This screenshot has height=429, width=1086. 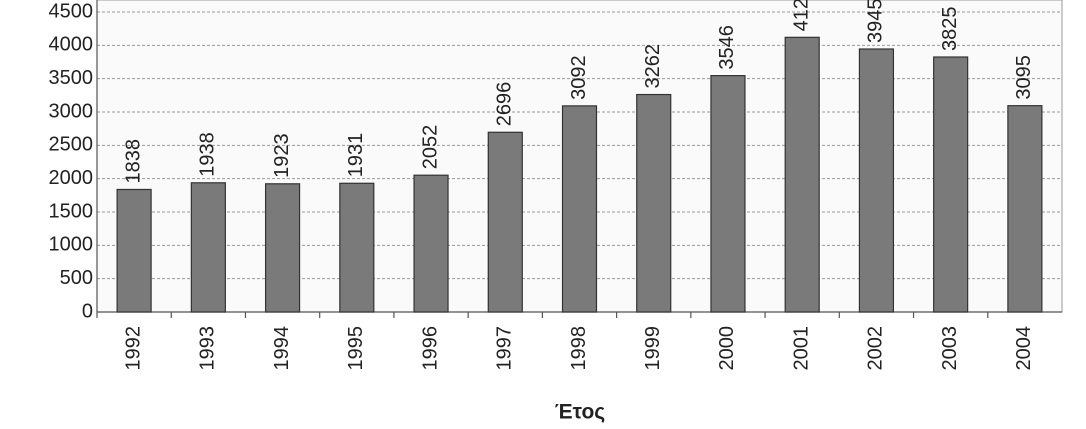 What do you see at coordinates (76, 278) in the screenshot?
I see `y-tick-label: 500` at bounding box center [76, 278].